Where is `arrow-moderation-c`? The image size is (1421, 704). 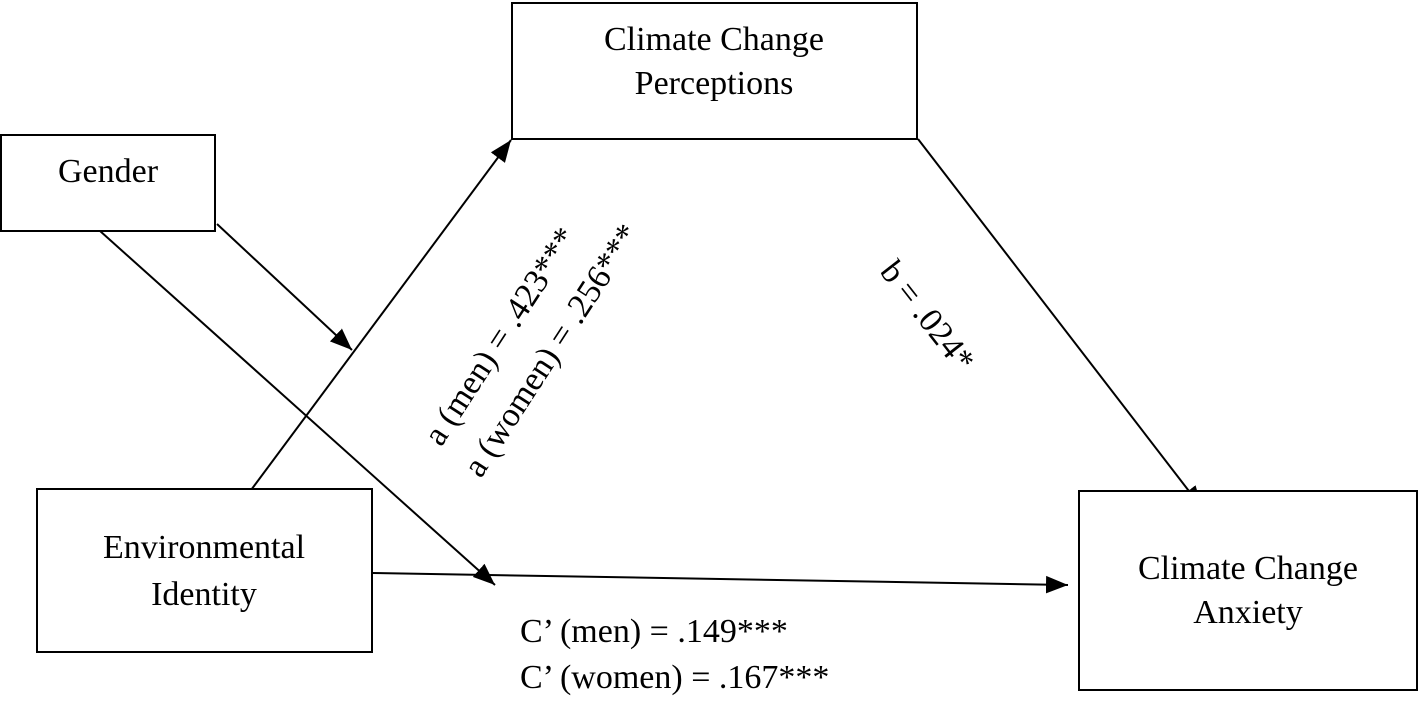 arrow-moderation-c is located at coordinates (292, 403).